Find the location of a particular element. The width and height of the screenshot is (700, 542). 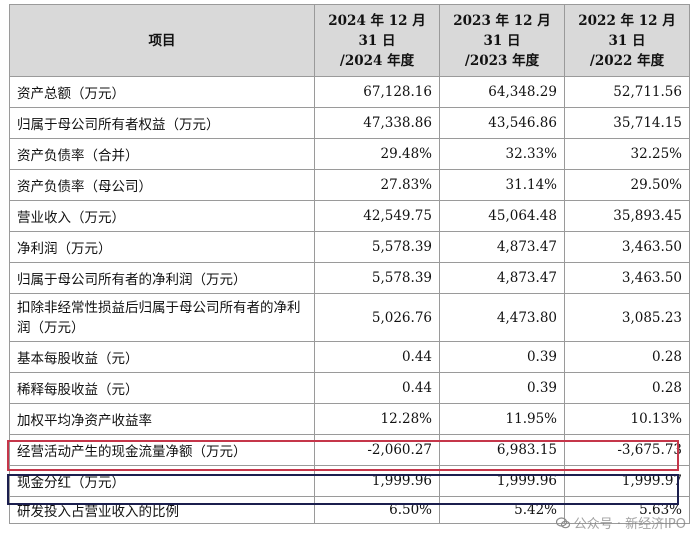

value-2022: 5.63% is located at coordinates (627, 510).